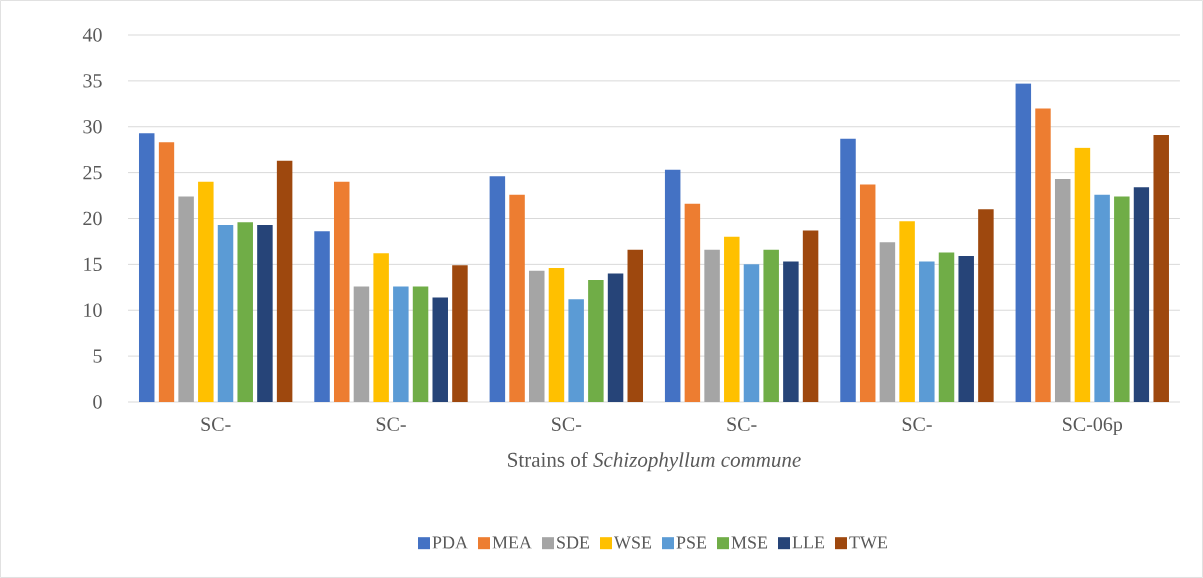 This screenshot has height=578, width=1203. Describe the element at coordinates (749, 542) in the screenshot. I see `legend-label: MSE` at that location.